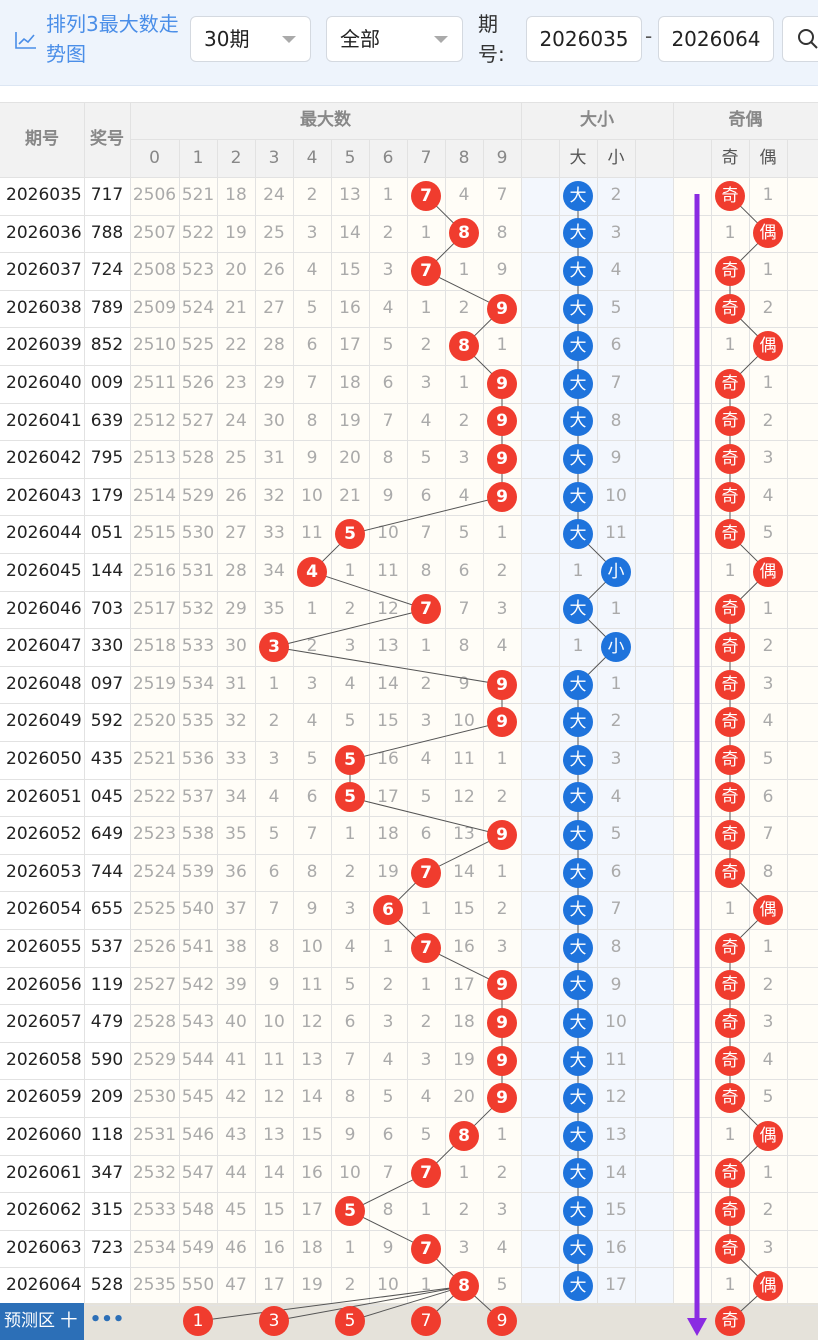  Describe the element at coordinates (350, 495) in the screenshot. I see `miss-cell: 21` at that location.